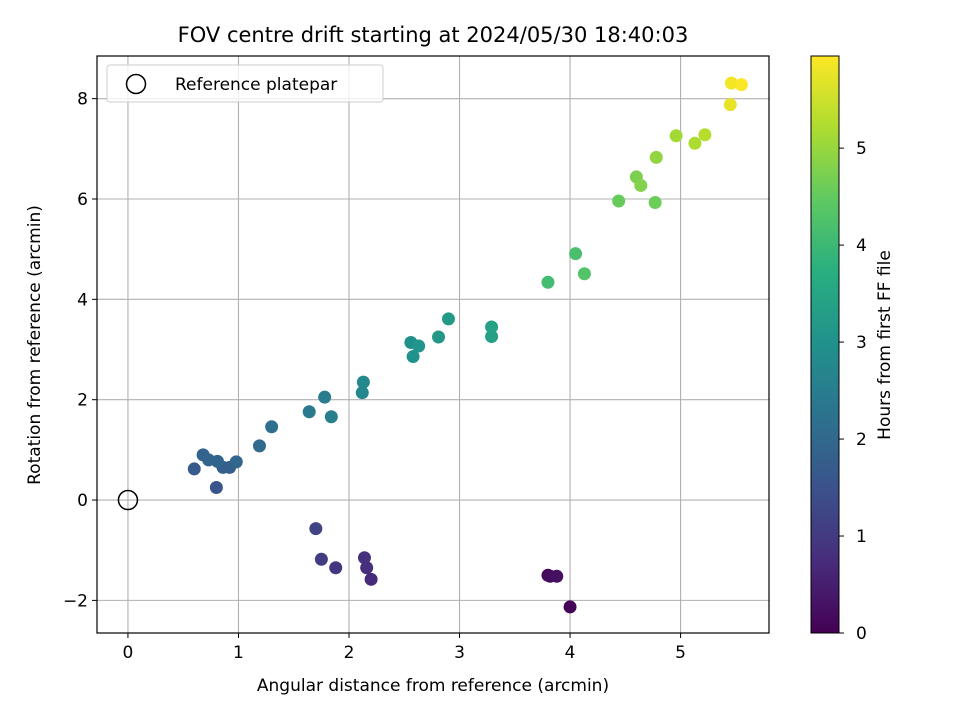 The image size is (960, 720). What do you see at coordinates (861, 537) in the screenshot?
I see `colorbar-tick-label: 1` at bounding box center [861, 537].